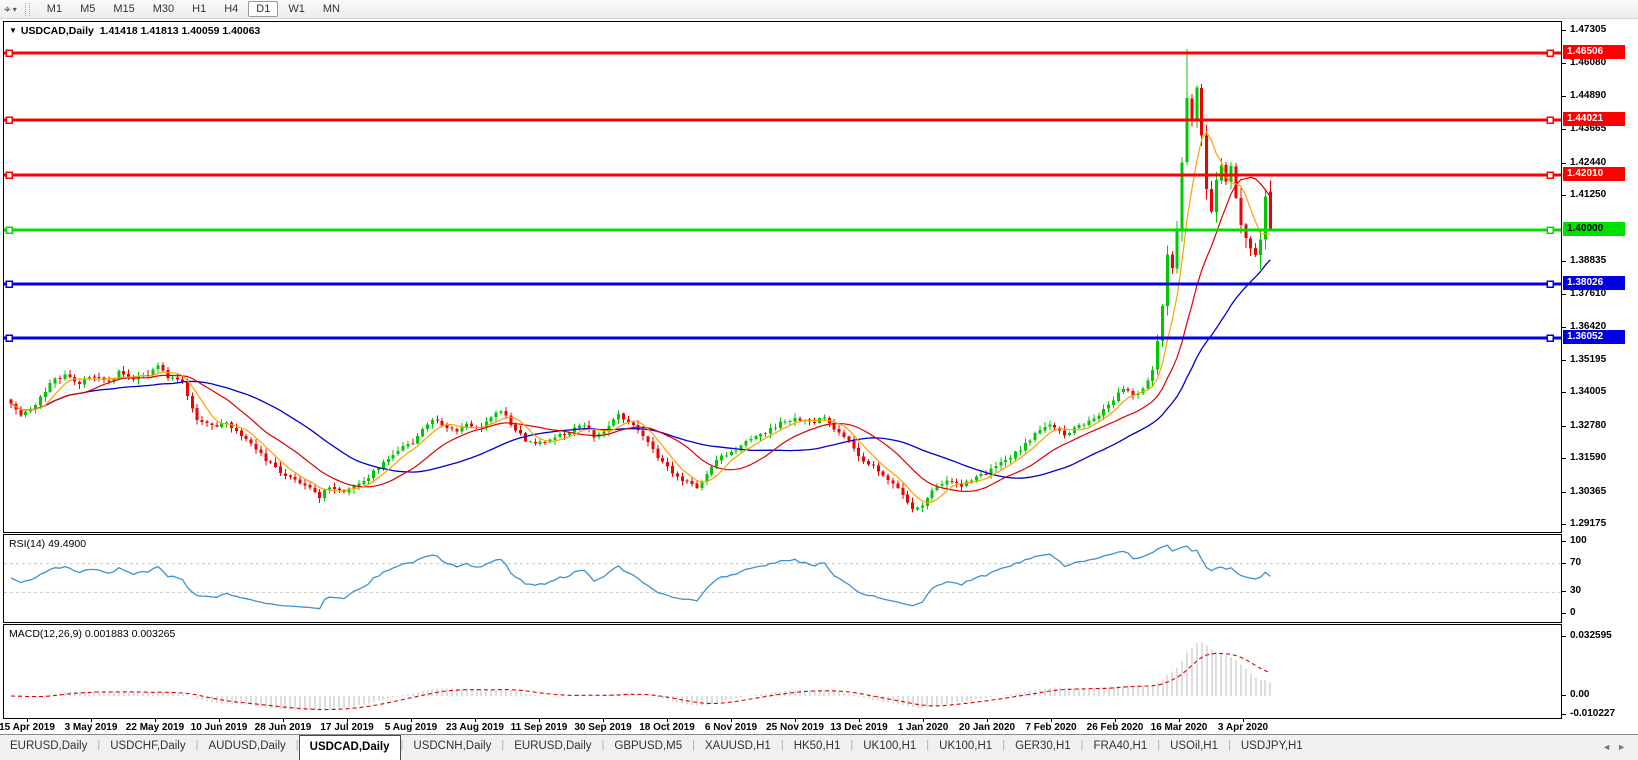 Image resolution: width=1638 pixels, height=760 pixels. What do you see at coordinates (1243, 727) in the screenshot?
I see `date-label: 3 Apr 2020` at bounding box center [1243, 727].